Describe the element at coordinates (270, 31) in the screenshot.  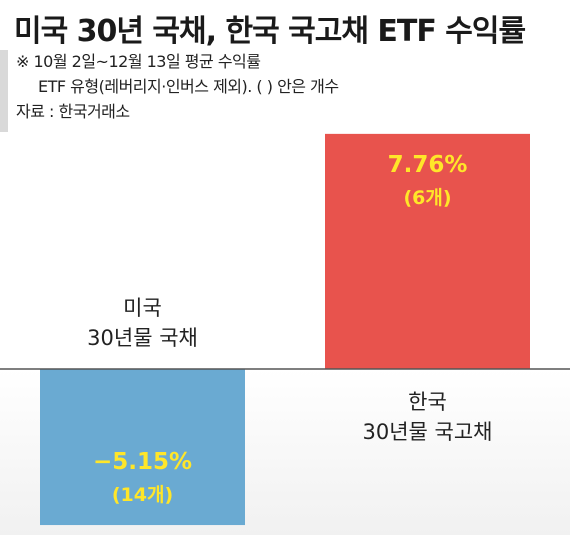
I see `chart-title: 미국 30년 국채, 한국 국고채 ETF 수익률` at that location.